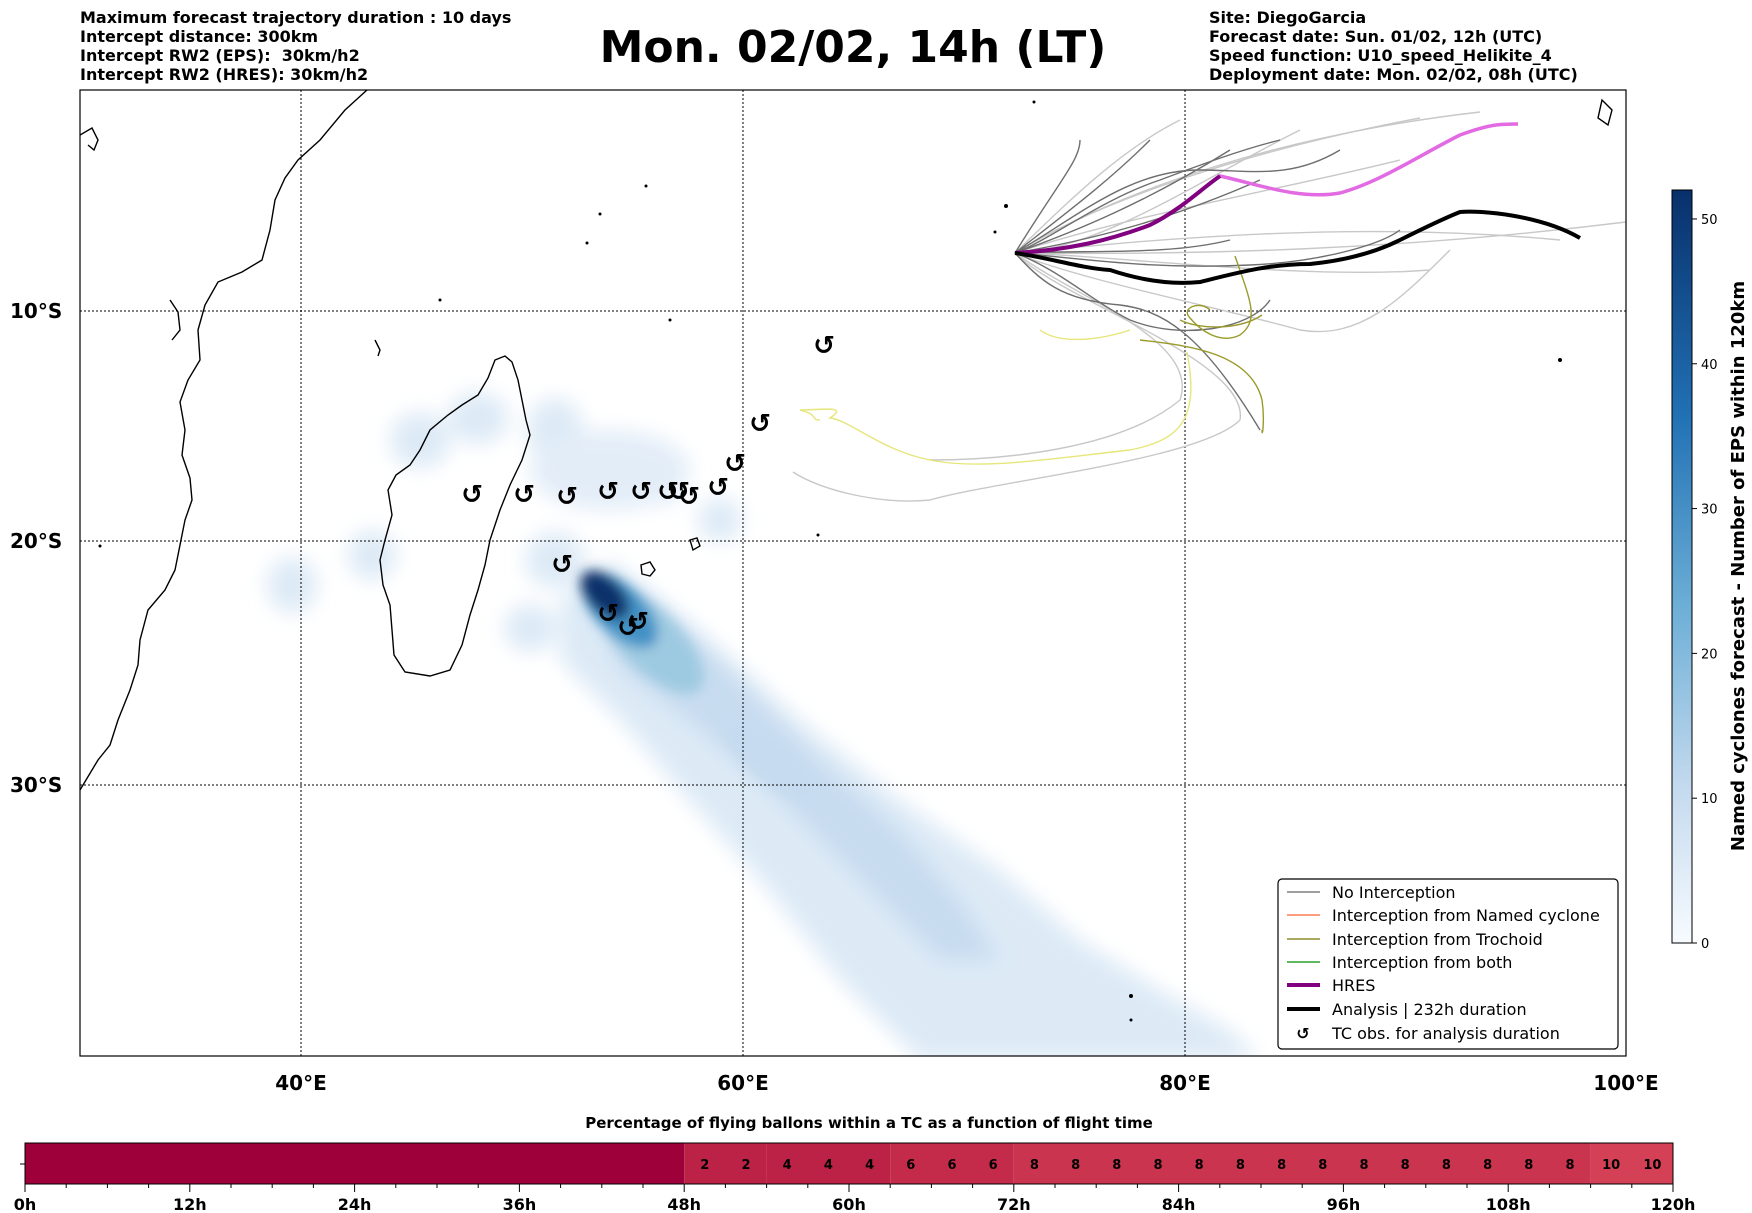 This screenshot has height=1213, width=1752. Describe the element at coordinates (787, 1165) in the screenshot. I see `timeline-value-label: 4` at that location.